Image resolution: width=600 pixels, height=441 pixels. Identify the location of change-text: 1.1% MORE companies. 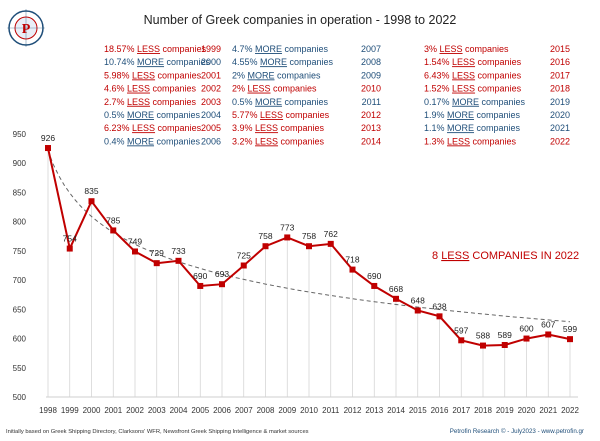
(472, 128).